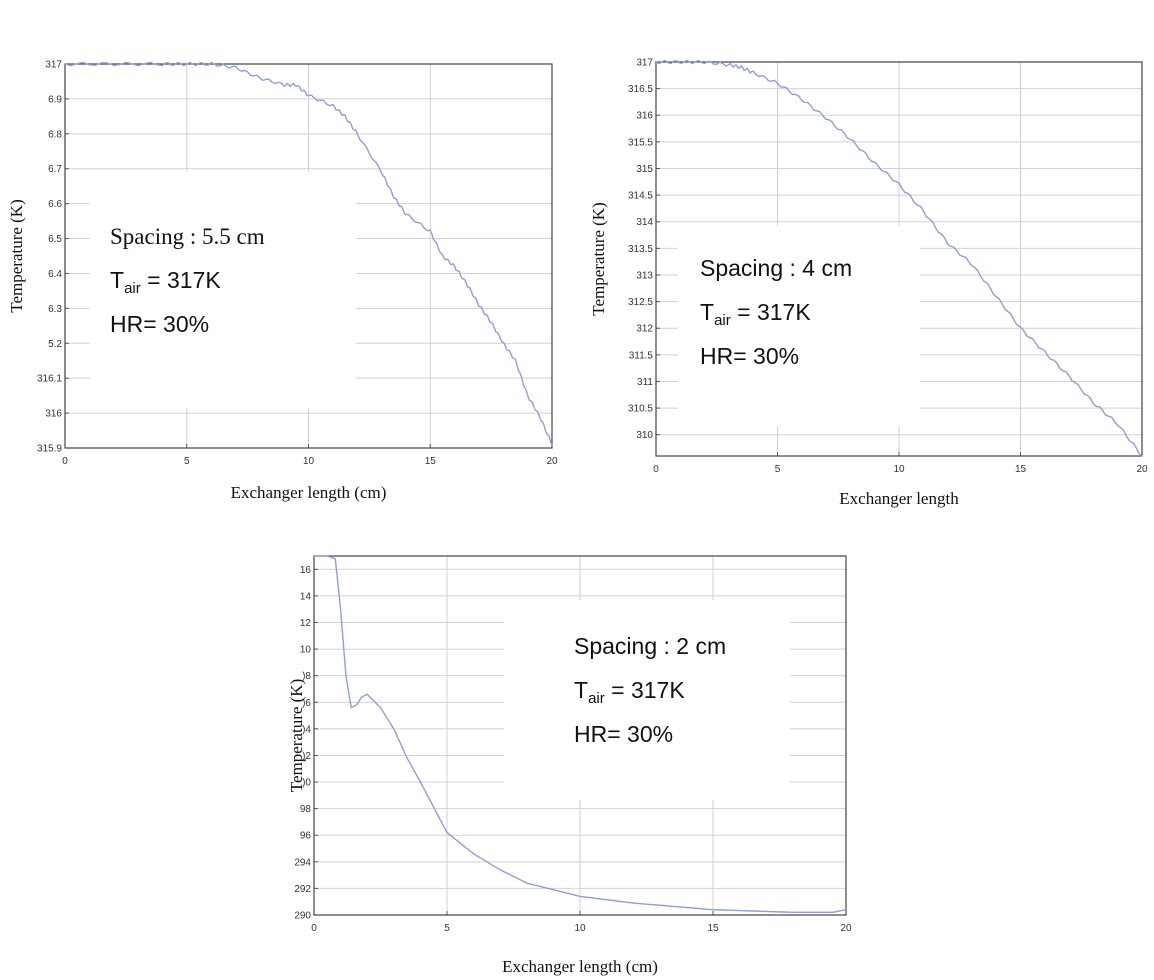 The image size is (1154, 980). What do you see at coordinates (644, 435) in the screenshot?
I see `y-tick-label: 310` at bounding box center [644, 435].